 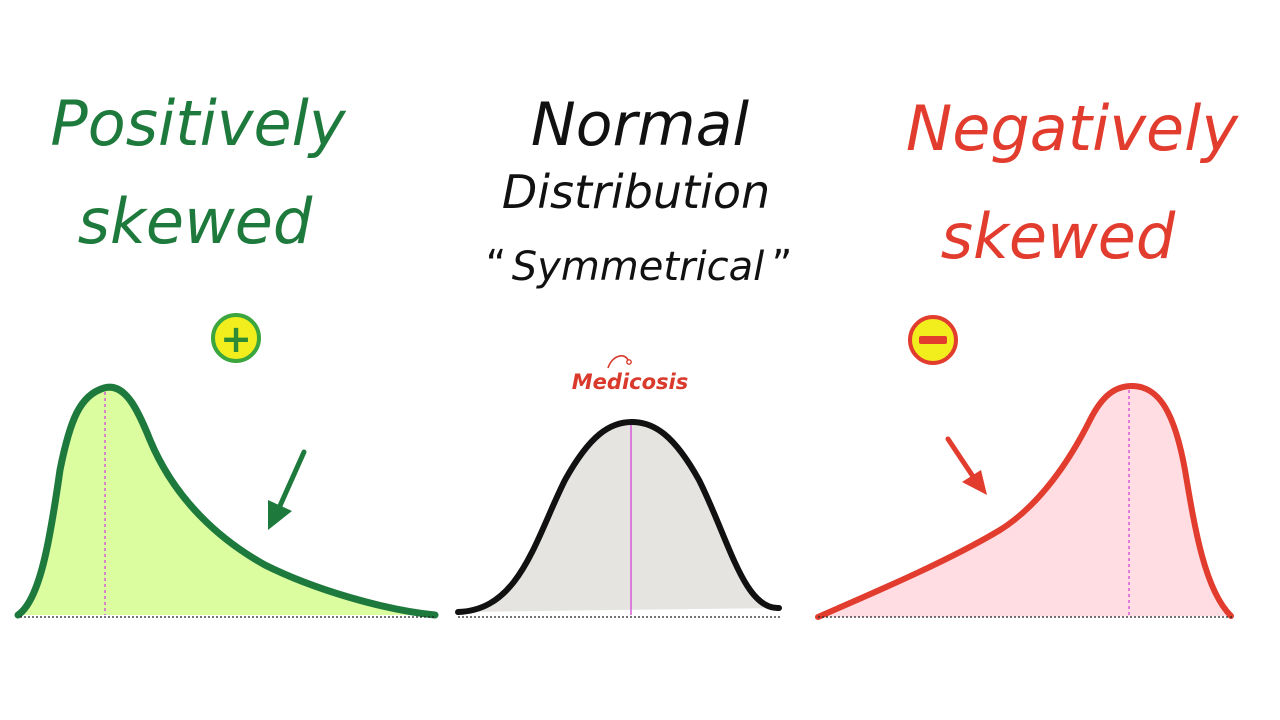 I want to click on watermark-text: Medicosis, so click(x=630, y=382).